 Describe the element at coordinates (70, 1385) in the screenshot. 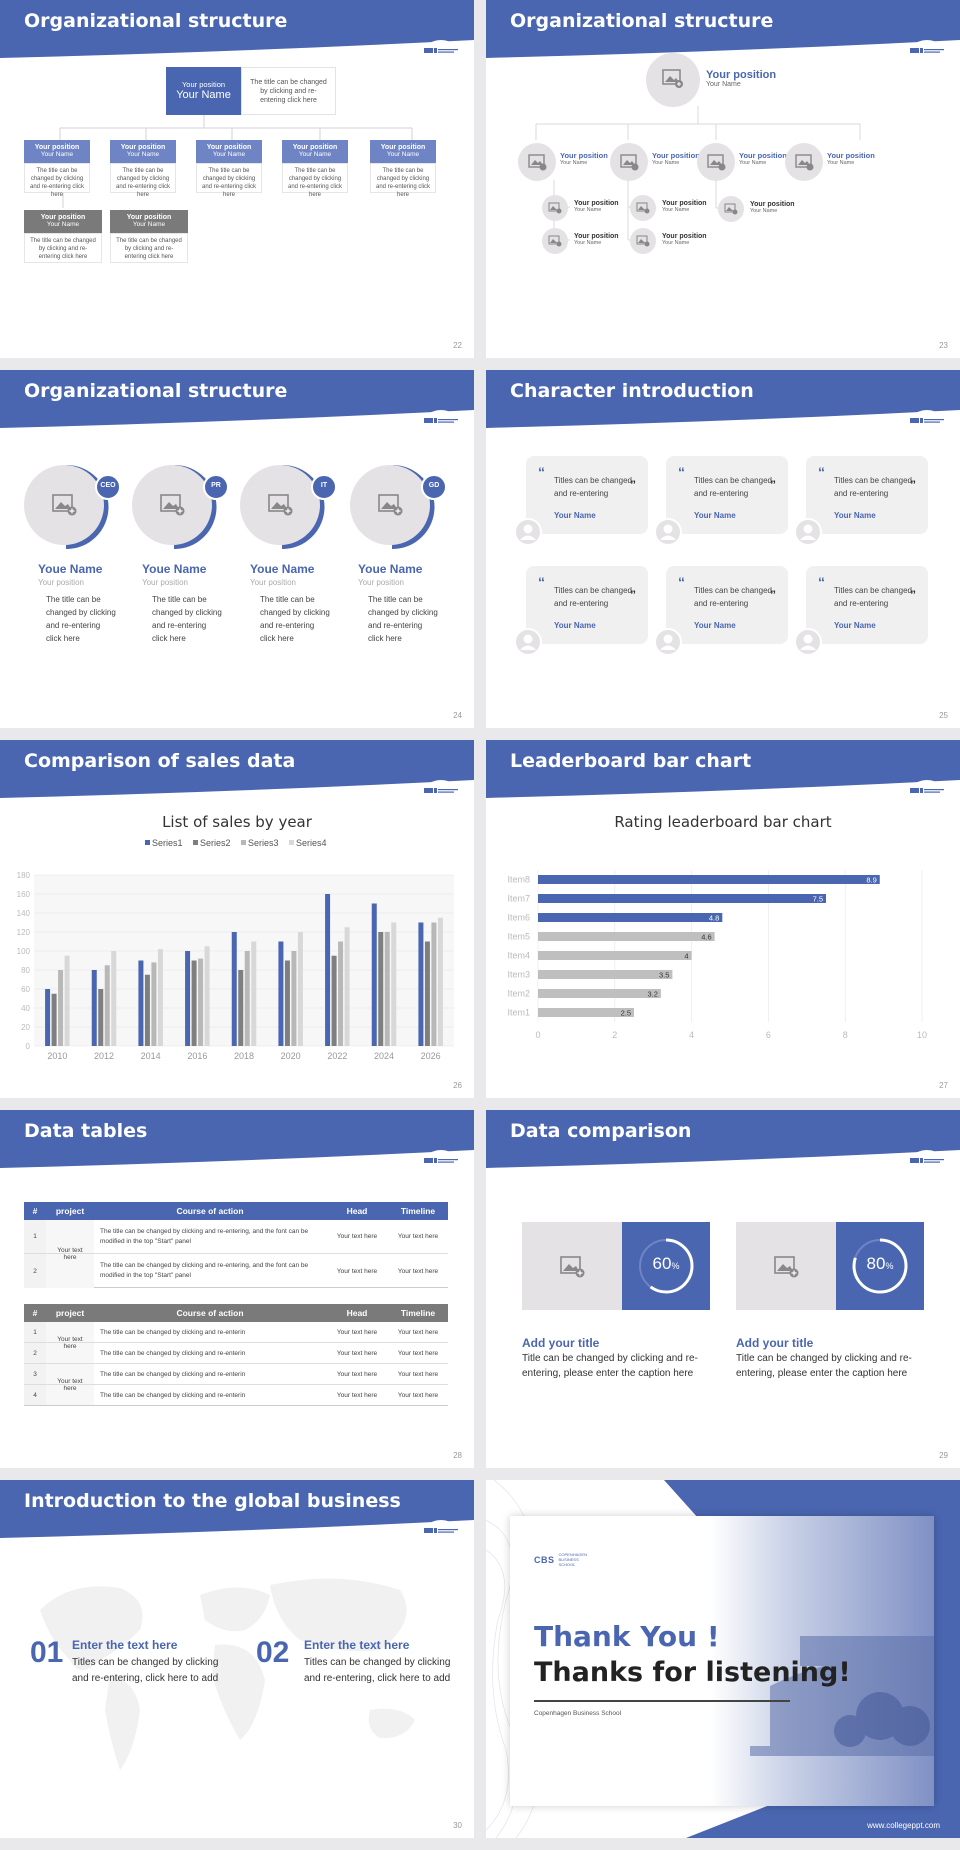

I see `table-cell: Your text here` at that location.